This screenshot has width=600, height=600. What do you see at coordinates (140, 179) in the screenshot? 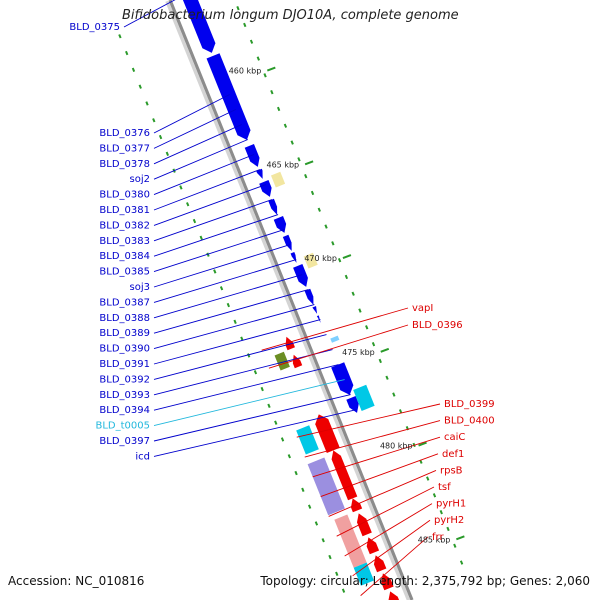
I see `gene-label: soj2` at bounding box center [140, 179].